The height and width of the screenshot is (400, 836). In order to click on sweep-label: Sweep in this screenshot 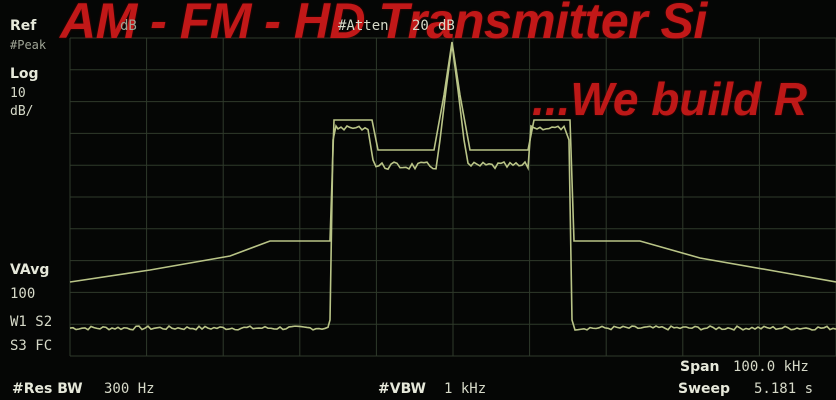, I will do `click(704, 389)`.